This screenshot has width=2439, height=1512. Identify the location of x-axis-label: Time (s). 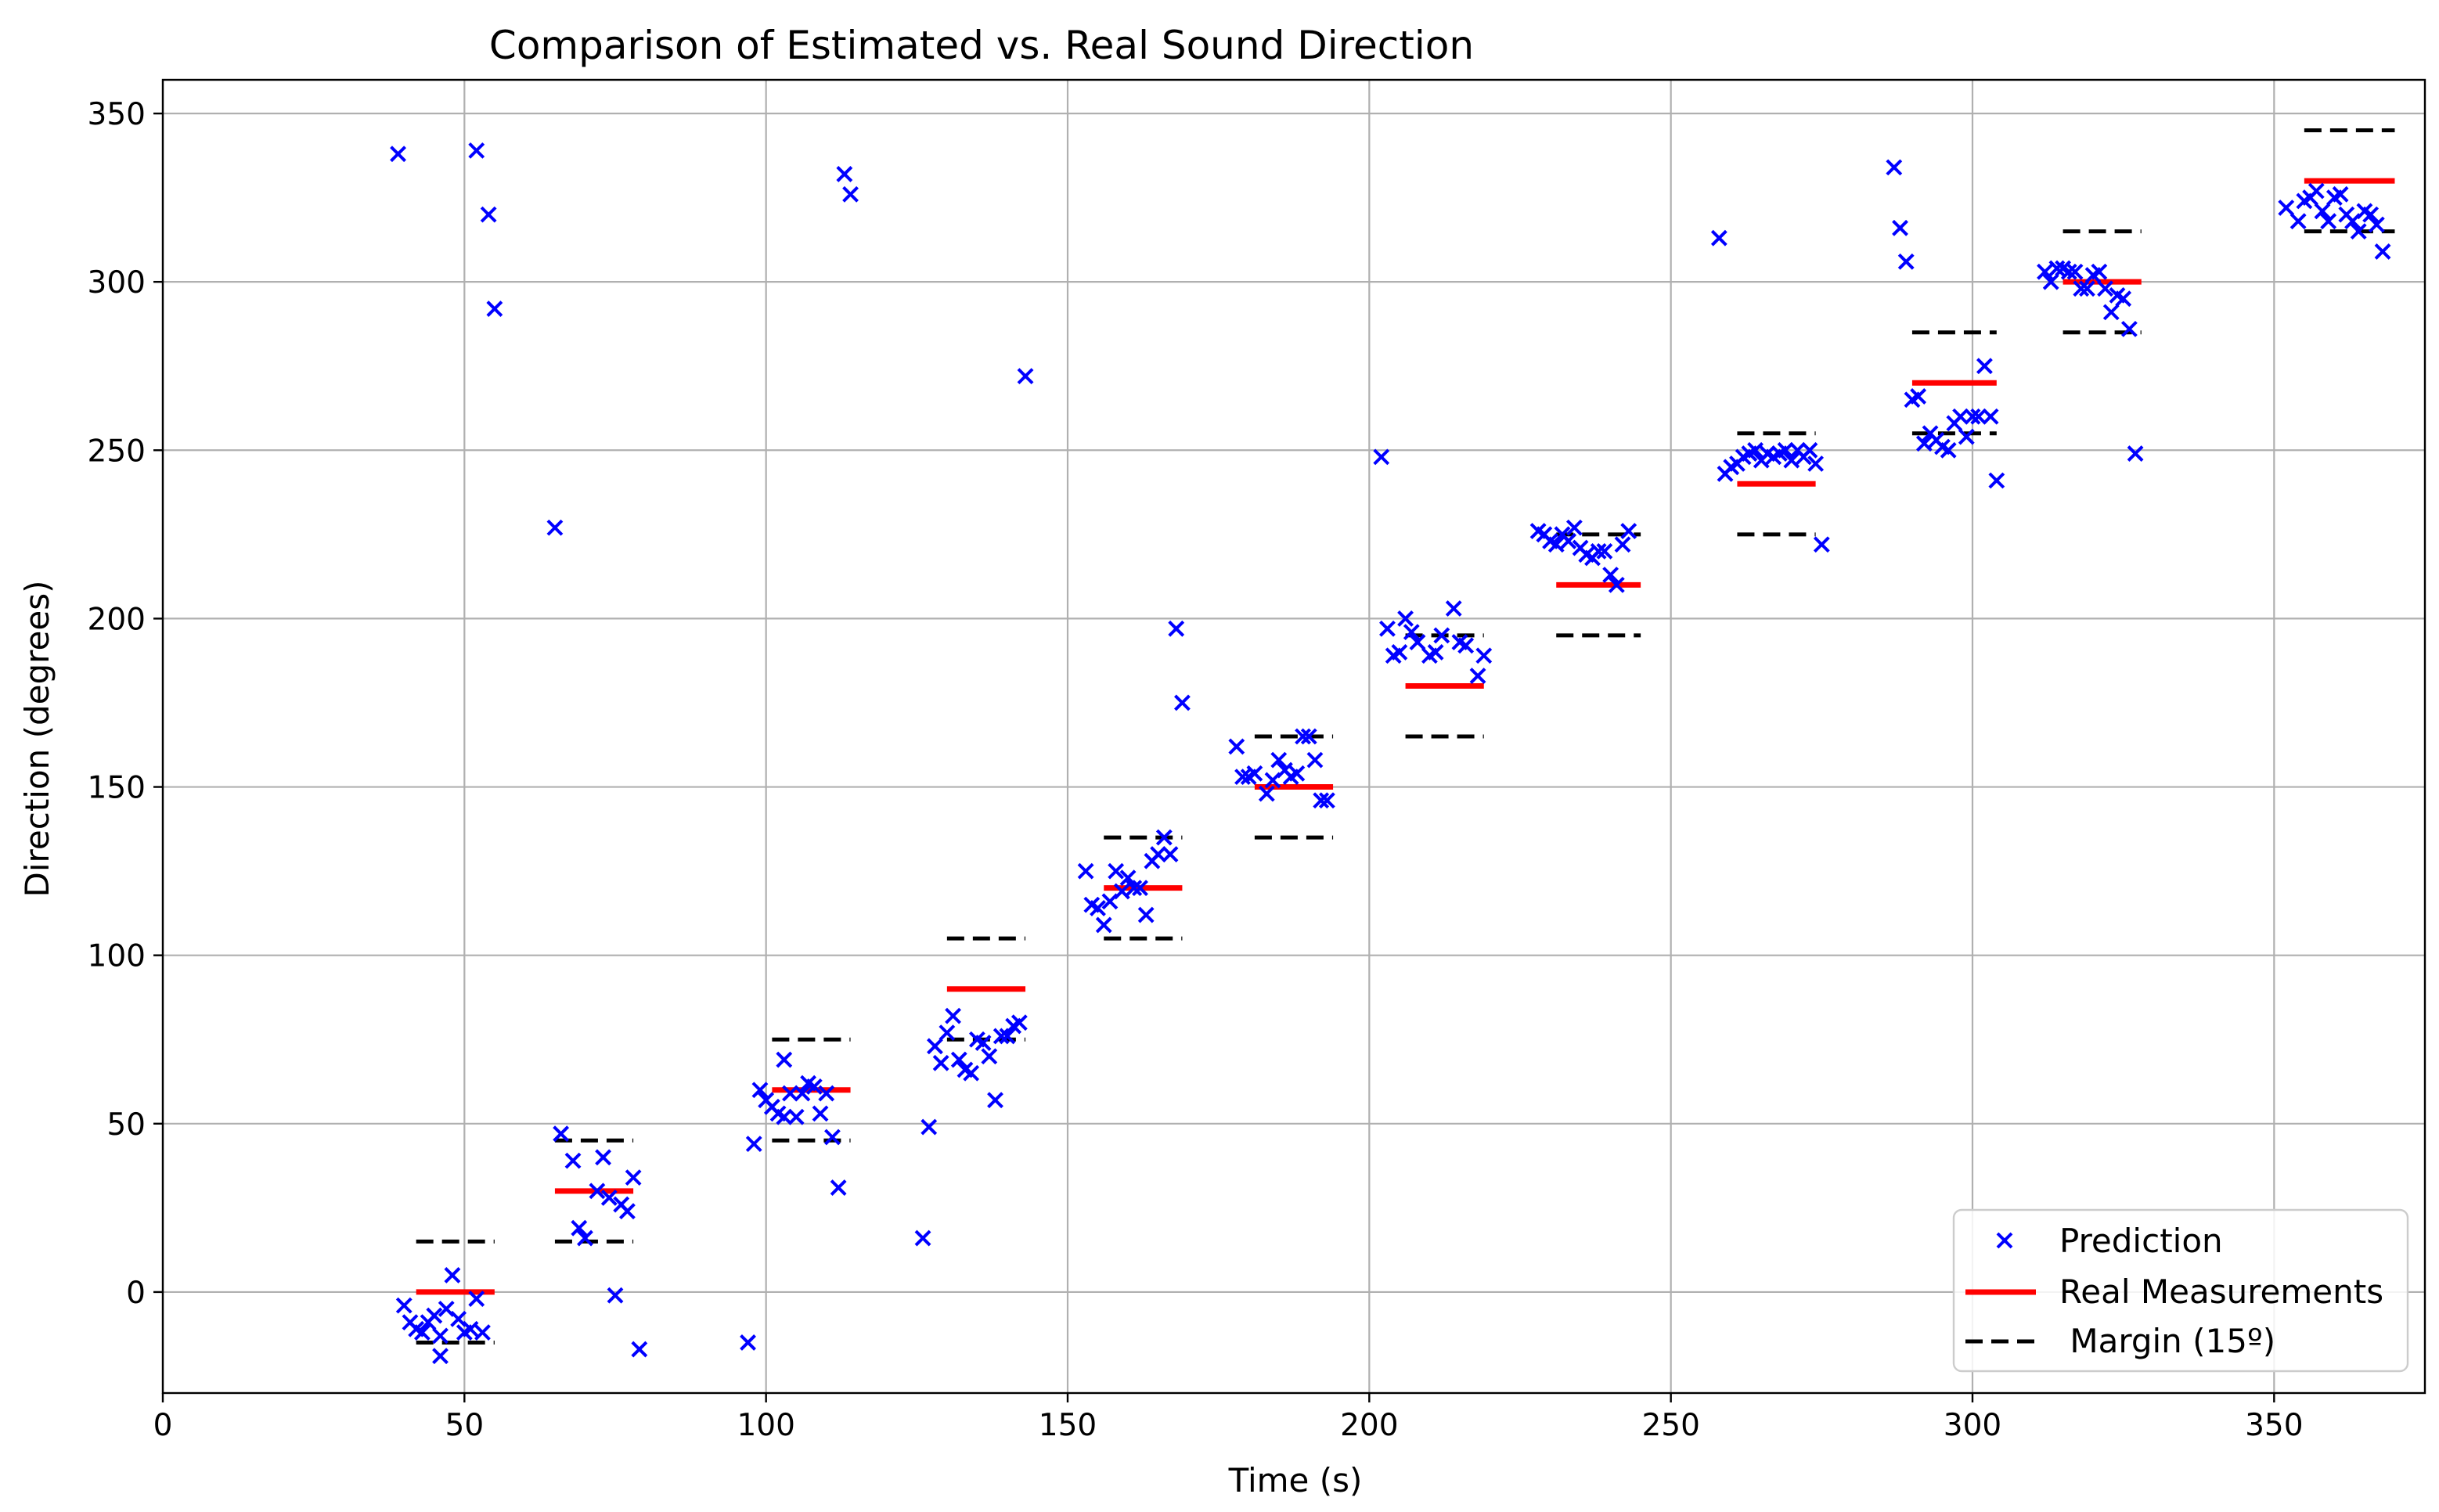
(1295, 1480).